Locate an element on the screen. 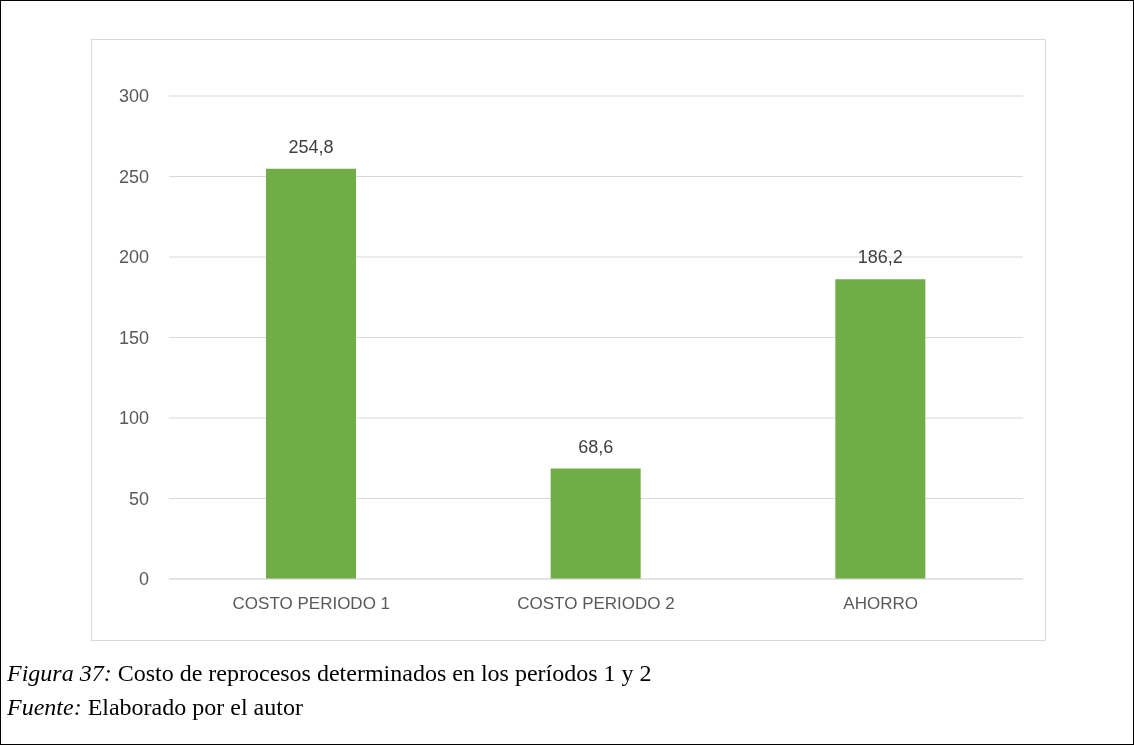  data-label: 68,6 is located at coordinates (596, 446).